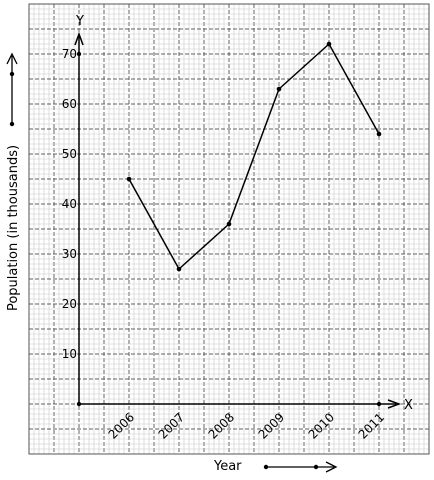  Describe the element at coordinates (69, 104) in the screenshot. I see `y-tick-label-60: 60` at that location.